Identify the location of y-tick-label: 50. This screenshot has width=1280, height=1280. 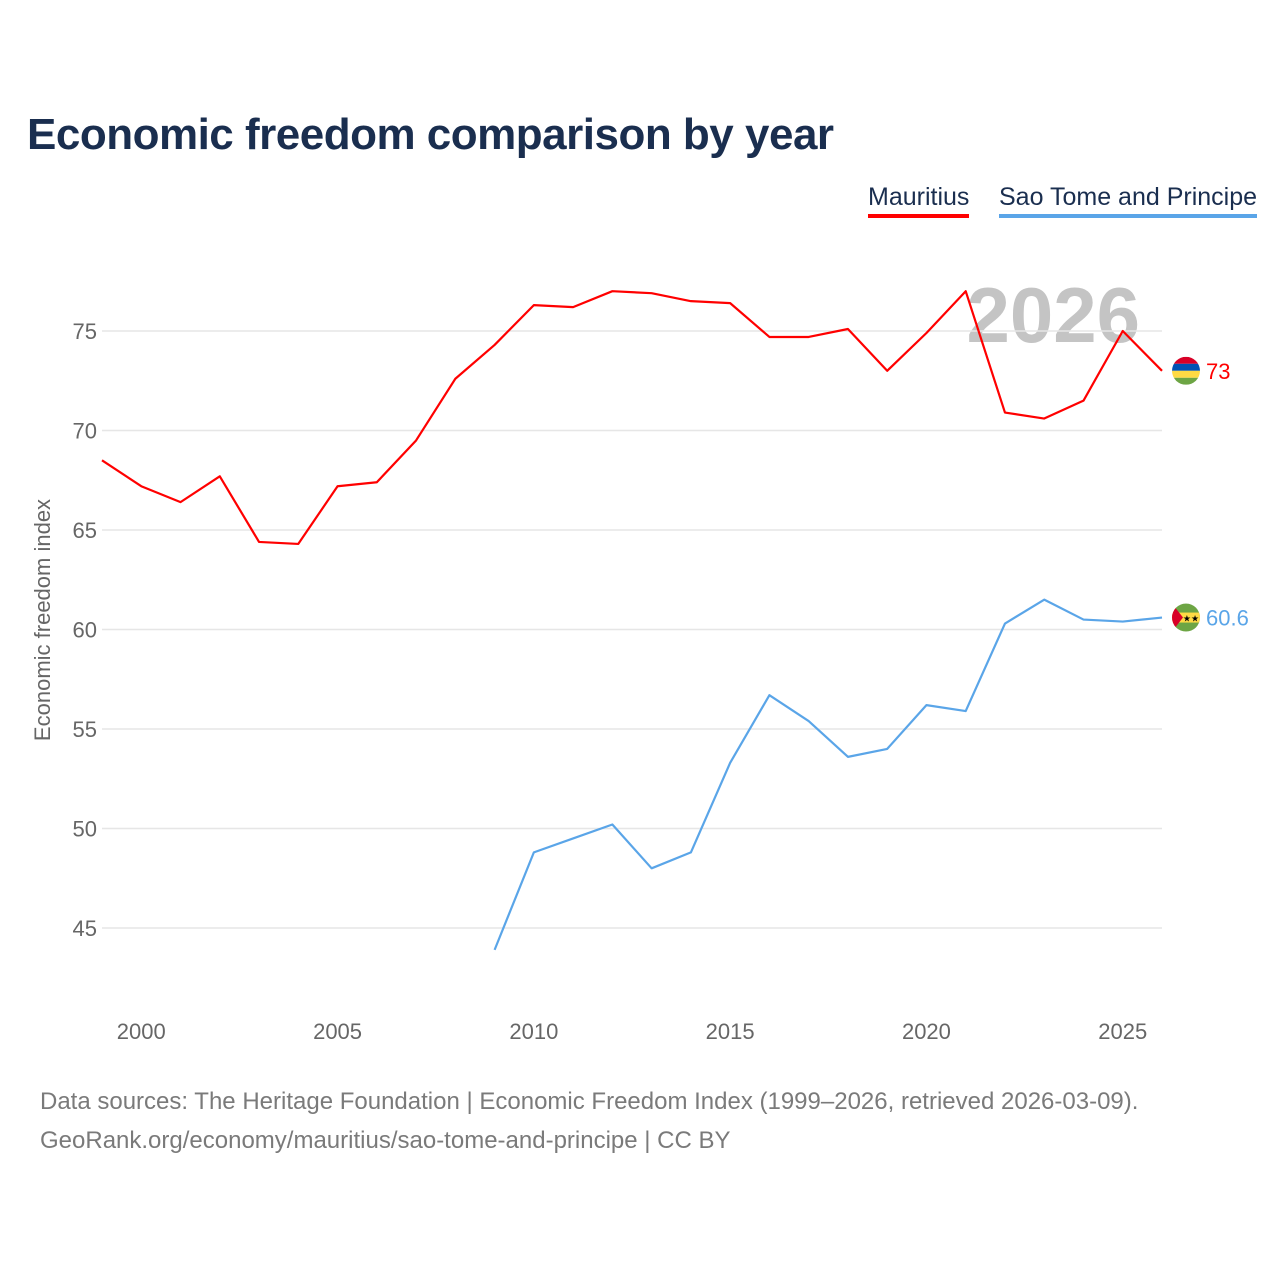
(85, 829).